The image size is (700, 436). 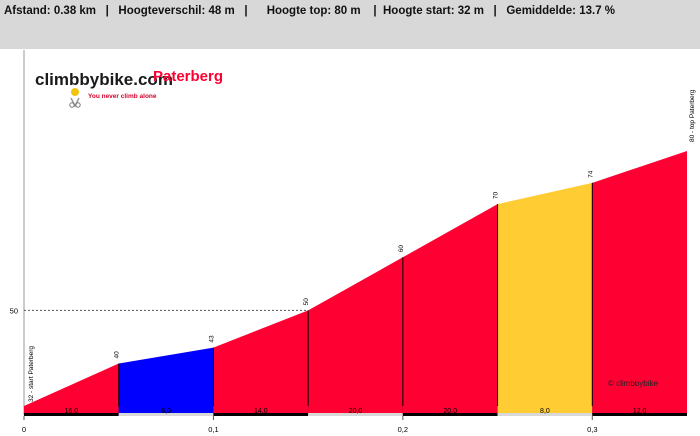 I want to click on point-label: 43, so click(x=211, y=339).